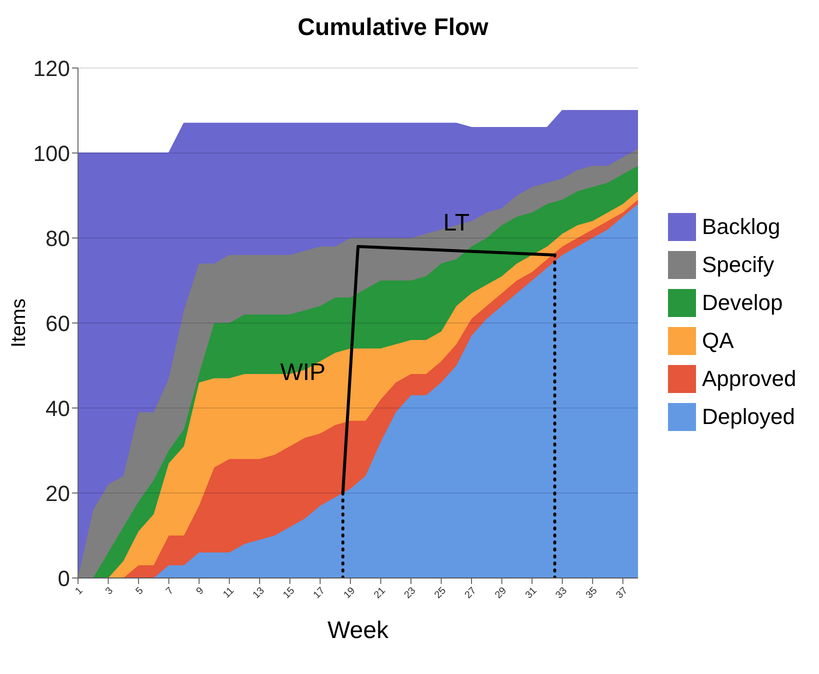 Image resolution: width=819 pixels, height=674 pixels. Describe the element at coordinates (140, 591) in the screenshot. I see `x-tick-label: 5` at that location.